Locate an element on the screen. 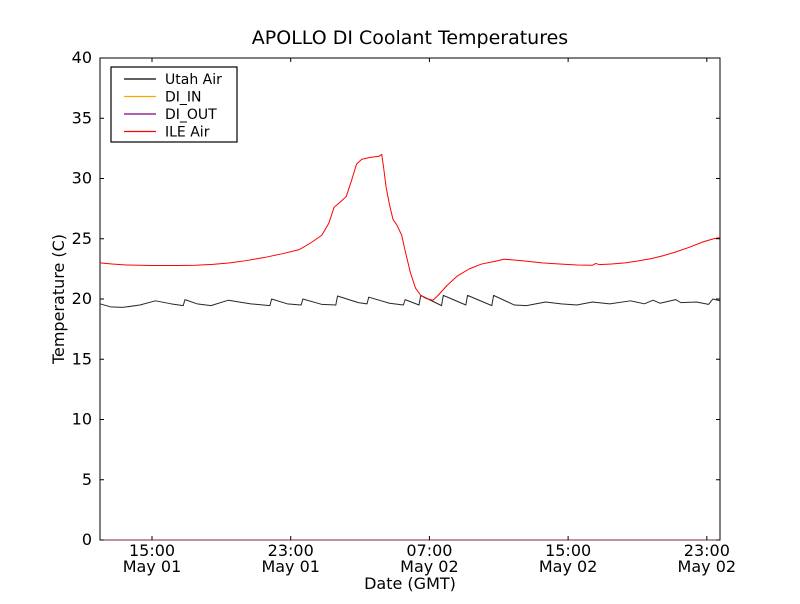  x-axis-label: Date (GMT) is located at coordinates (410, 583).